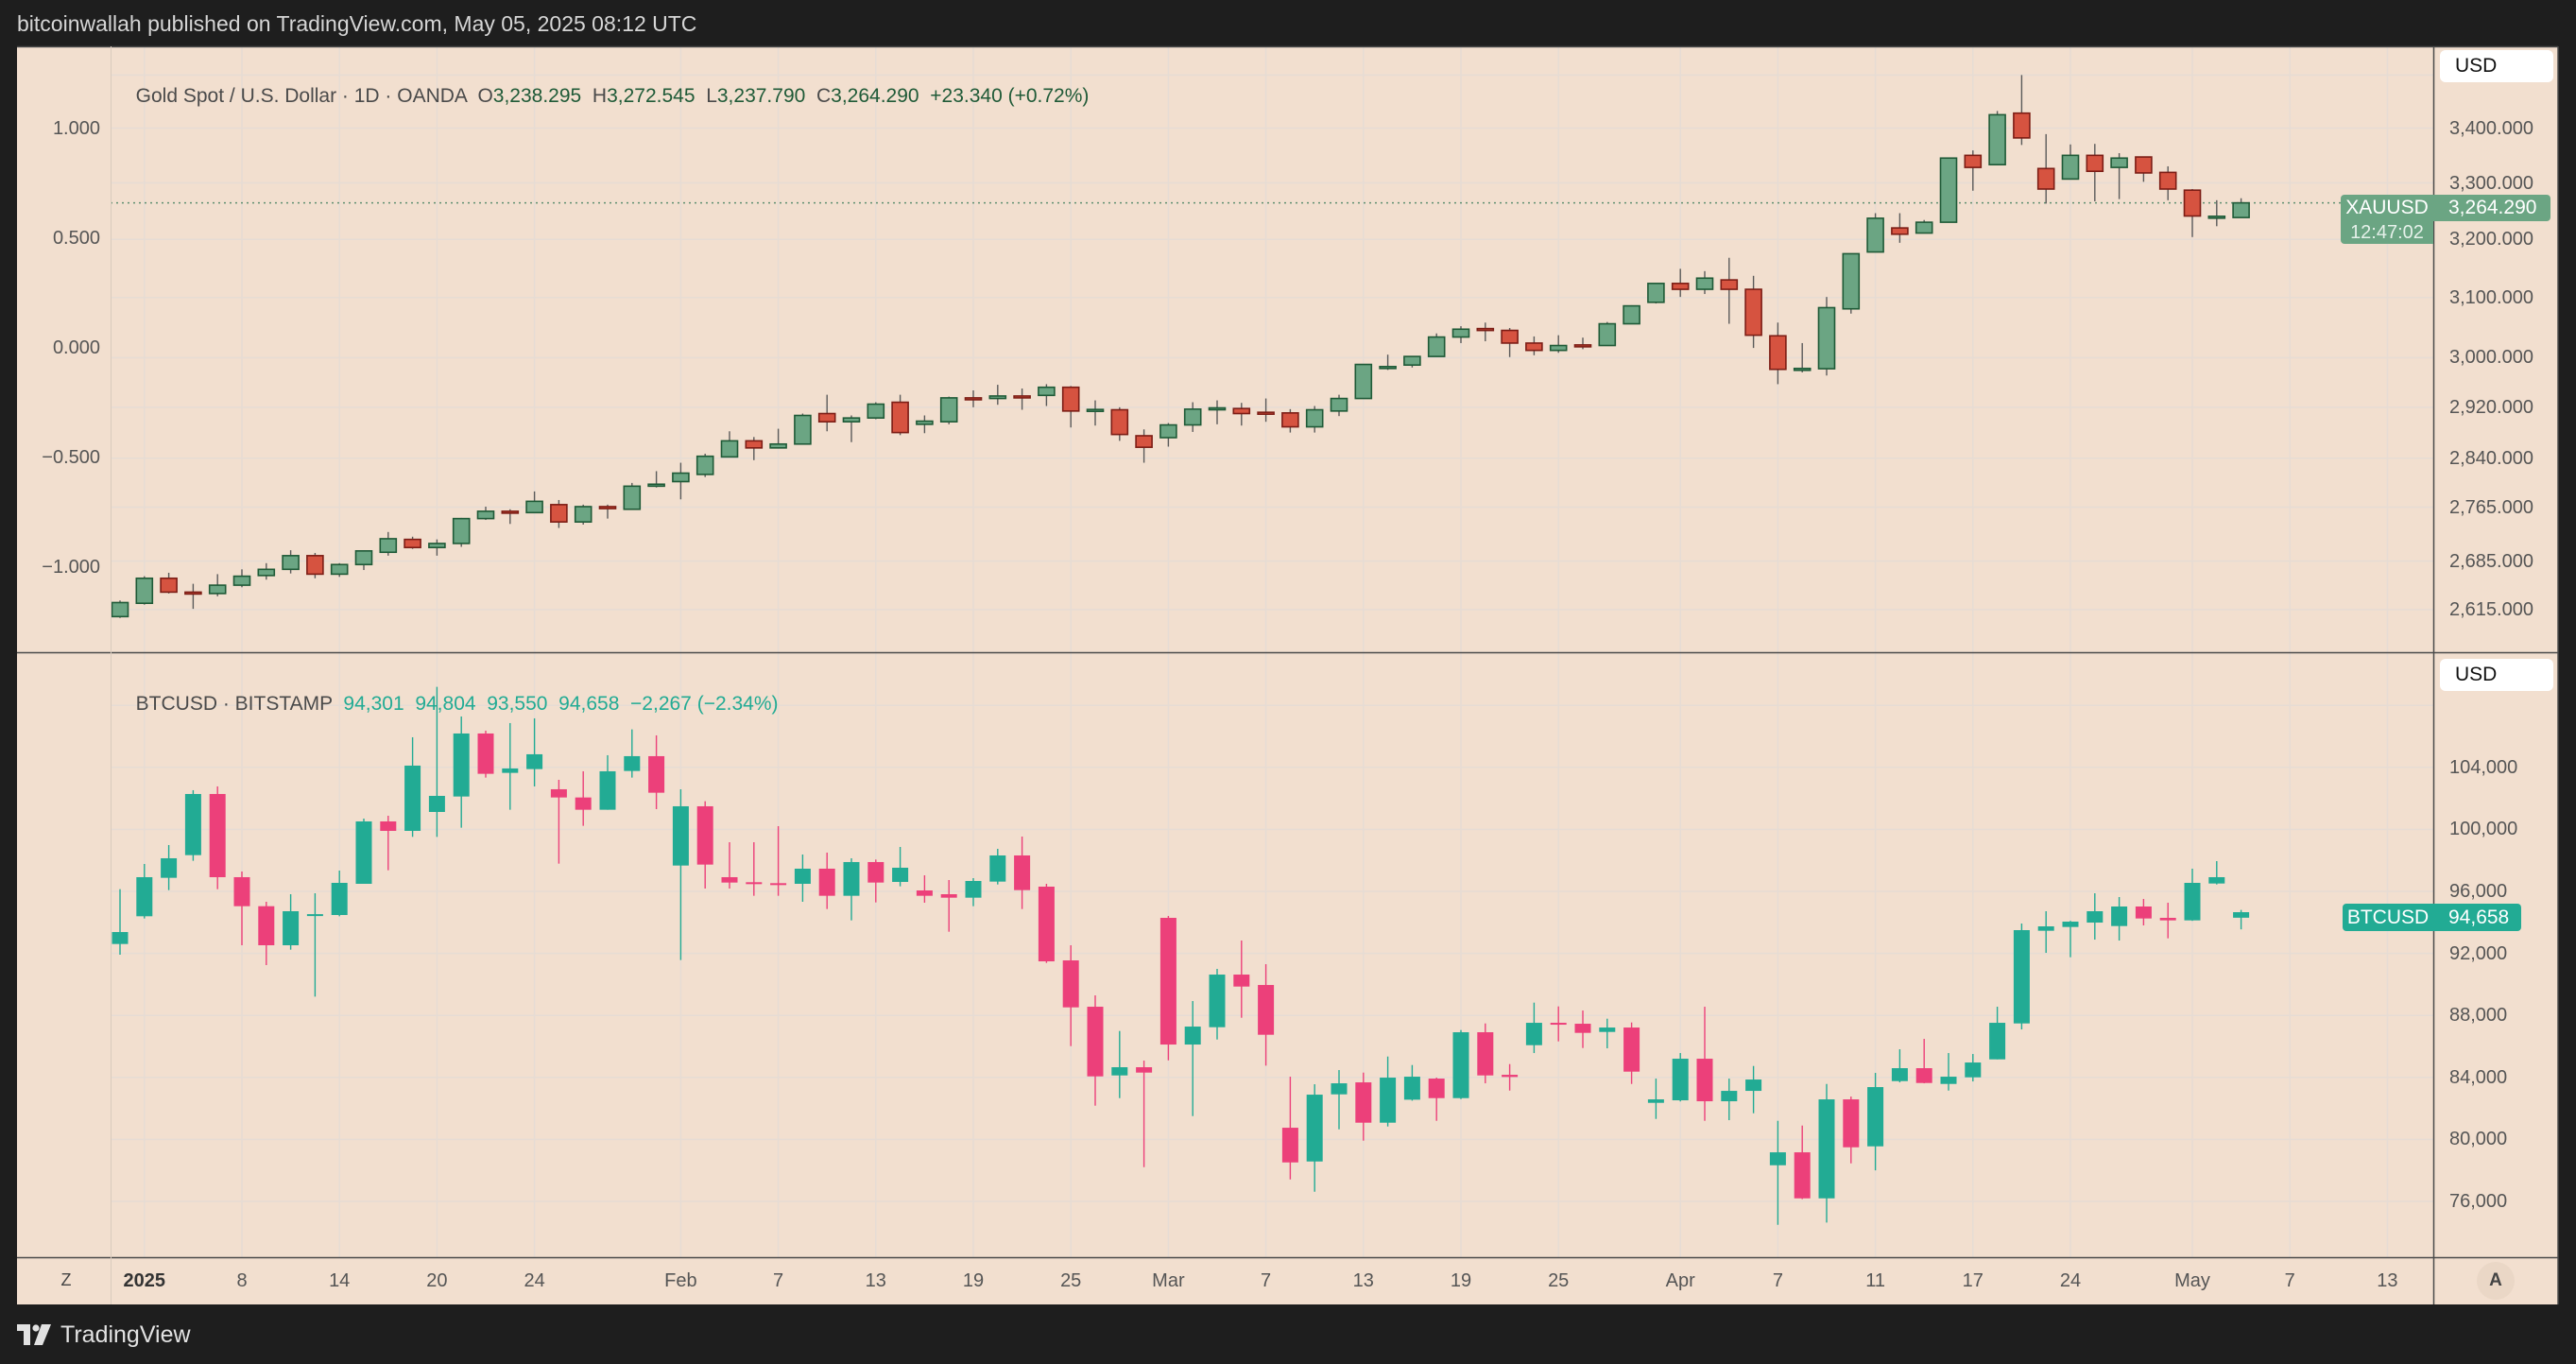 The width and height of the screenshot is (2576, 1364). Describe the element at coordinates (651, 96) in the screenshot. I see `gold-high: 3,272.545` at that location.